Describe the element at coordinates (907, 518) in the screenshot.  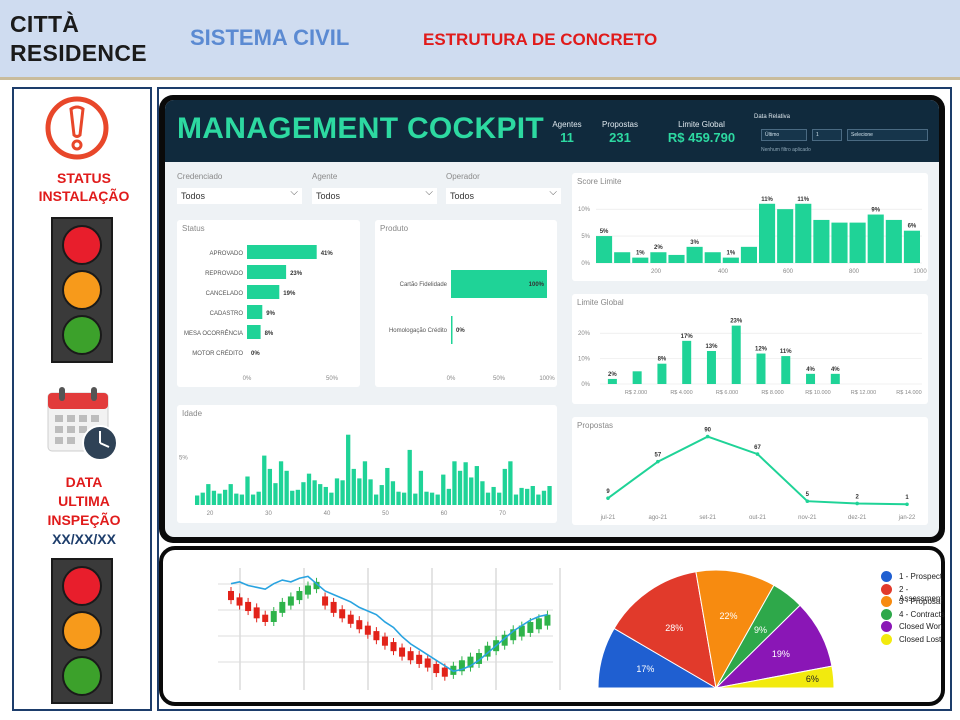
I see `propostas-x-tick: jan-22` at that location.